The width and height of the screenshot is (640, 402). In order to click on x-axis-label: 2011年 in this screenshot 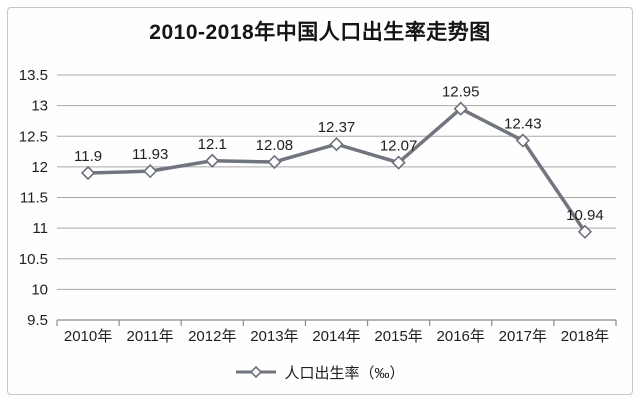, I will do `click(150, 336)`.